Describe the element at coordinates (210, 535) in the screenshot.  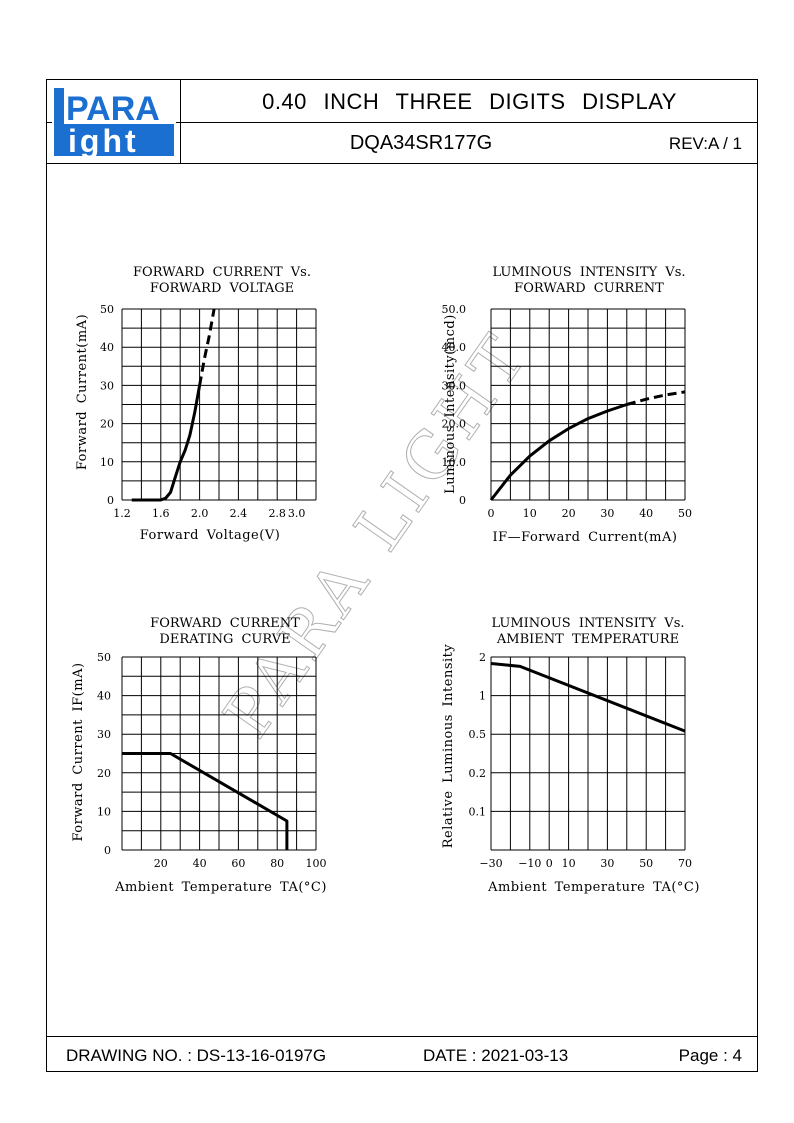
I see `x-axis-label: Forward Voltage(V)` at that location.